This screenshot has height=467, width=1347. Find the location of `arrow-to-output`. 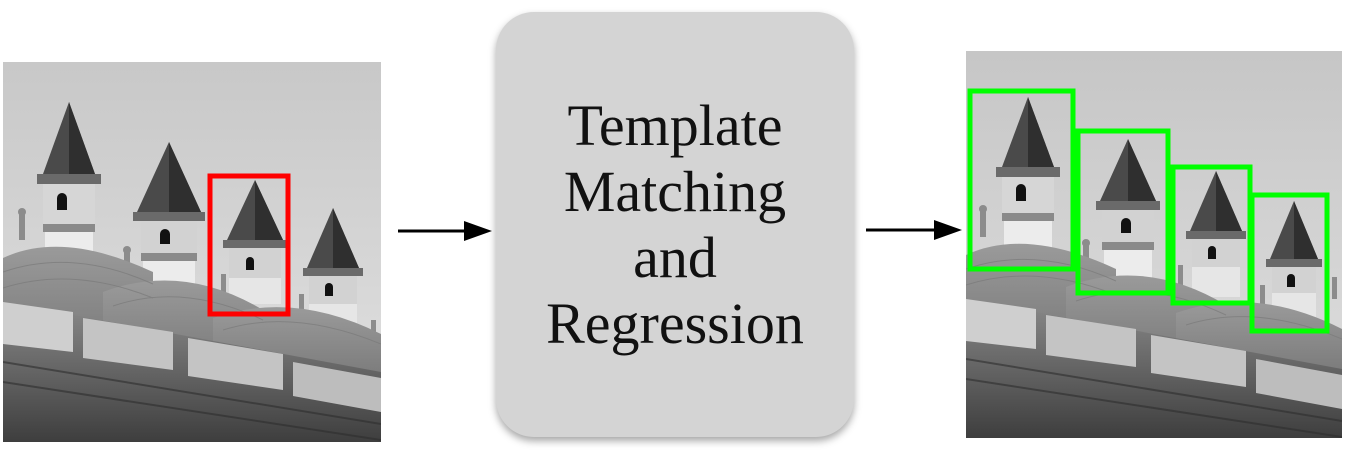

arrow-to-output is located at coordinates (914, 230).